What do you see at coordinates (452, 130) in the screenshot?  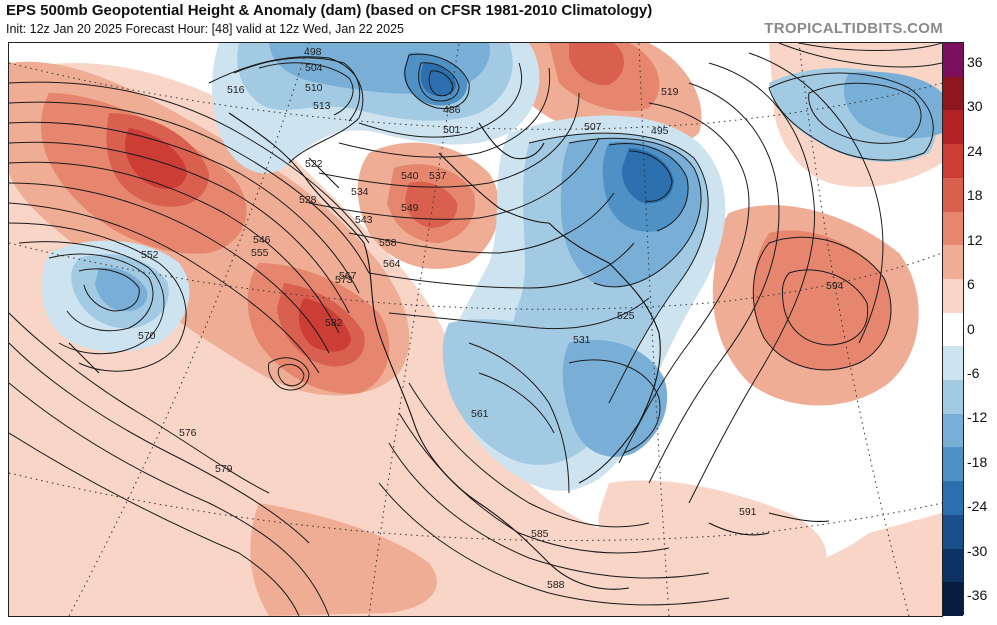 I see `contour-label: 501` at bounding box center [452, 130].